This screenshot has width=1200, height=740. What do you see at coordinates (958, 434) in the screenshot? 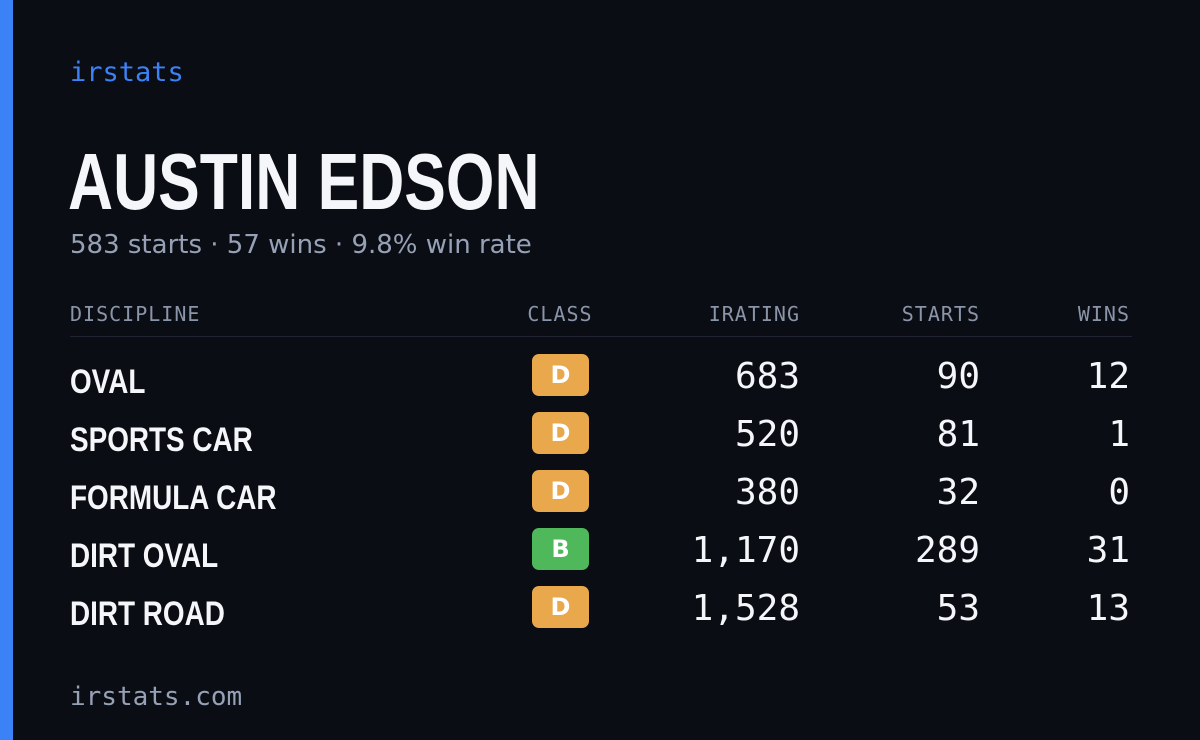
I see `starts-value: 81` at bounding box center [958, 434].